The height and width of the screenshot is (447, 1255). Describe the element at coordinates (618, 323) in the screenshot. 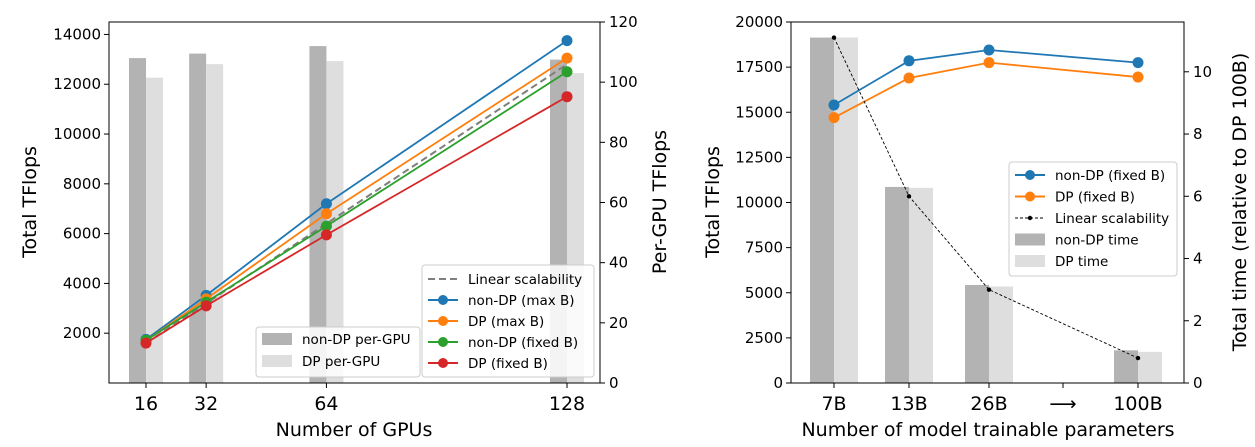

I see `y-right-tick-label: 20` at that location.